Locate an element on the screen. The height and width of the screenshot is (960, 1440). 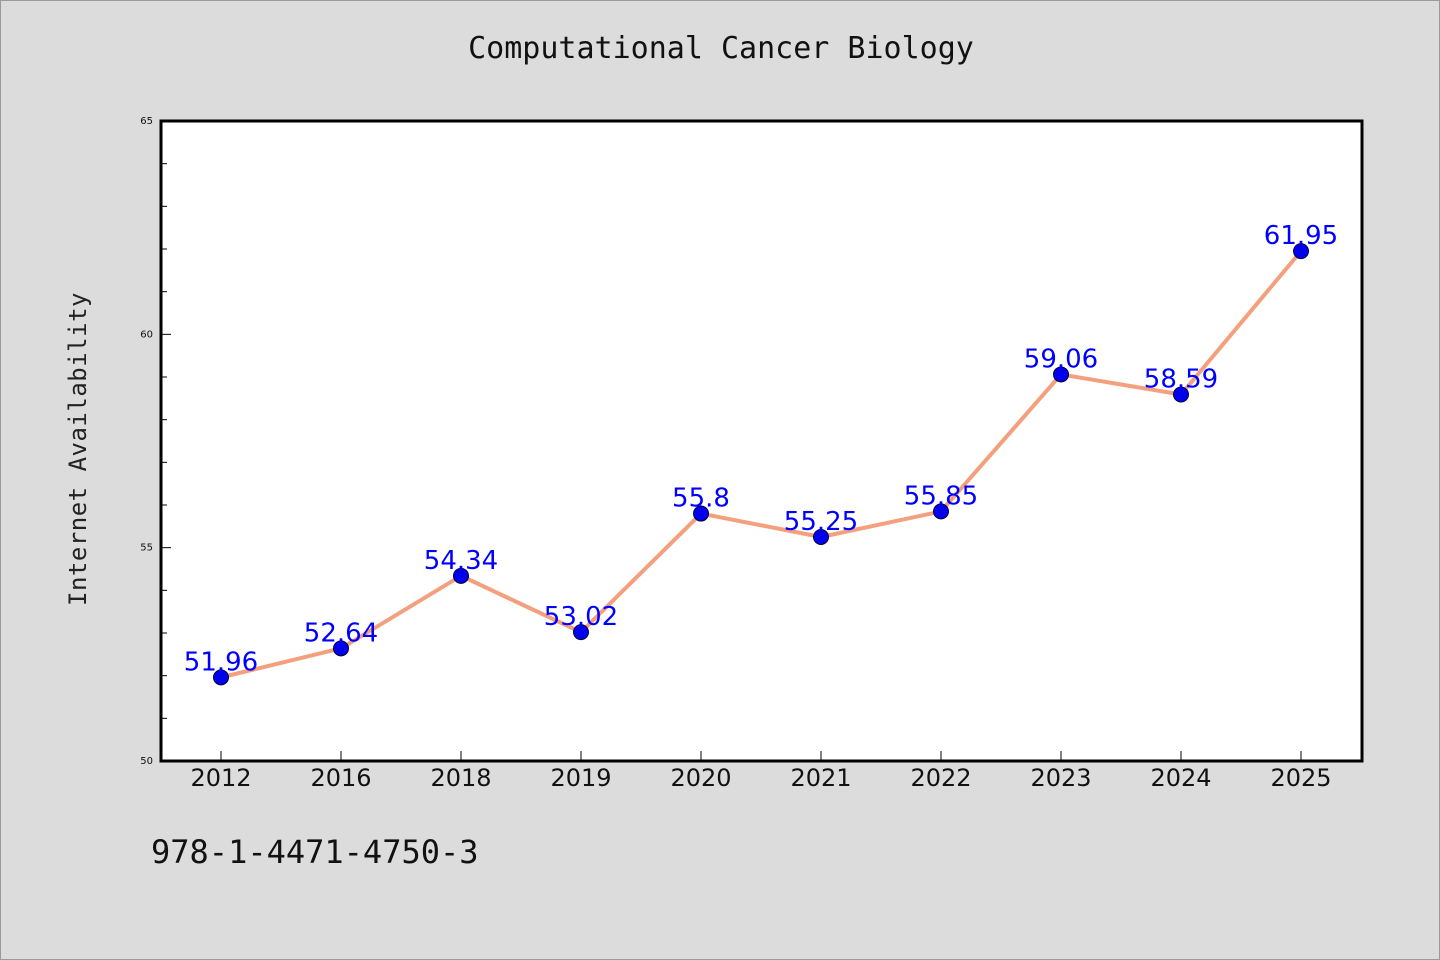
x-tick-label: 2021 is located at coordinates (820, 778).